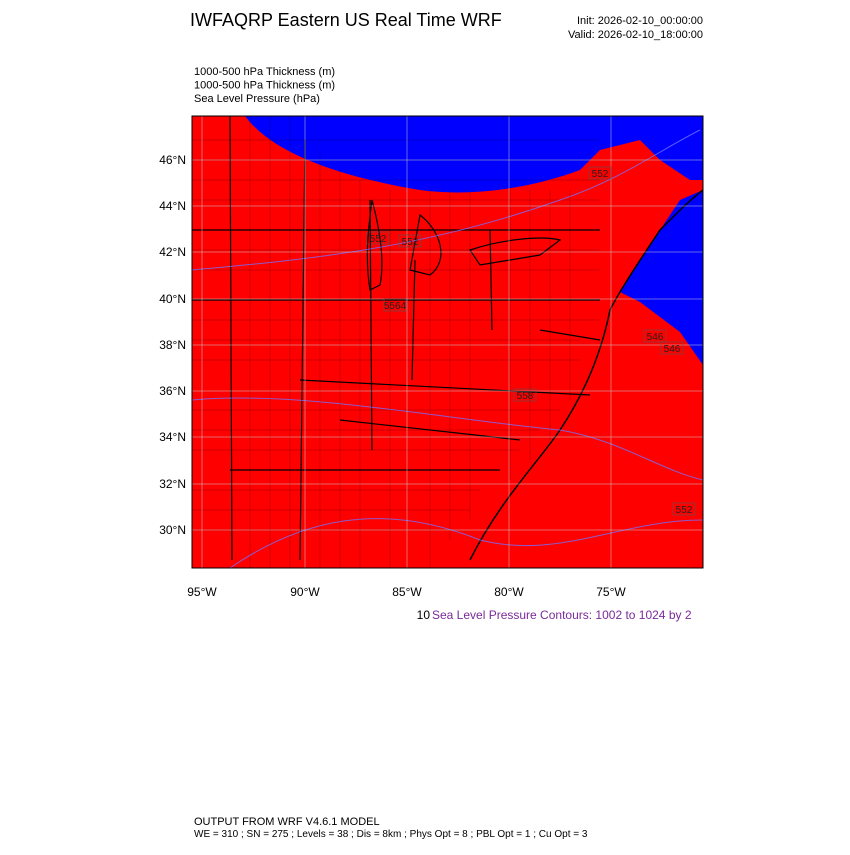 The height and width of the screenshot is (855, 850). What do you see at coordinates (172, 530) in the screenshot?
I see `lat-label: 30°N` at bounding box center [172, 530].